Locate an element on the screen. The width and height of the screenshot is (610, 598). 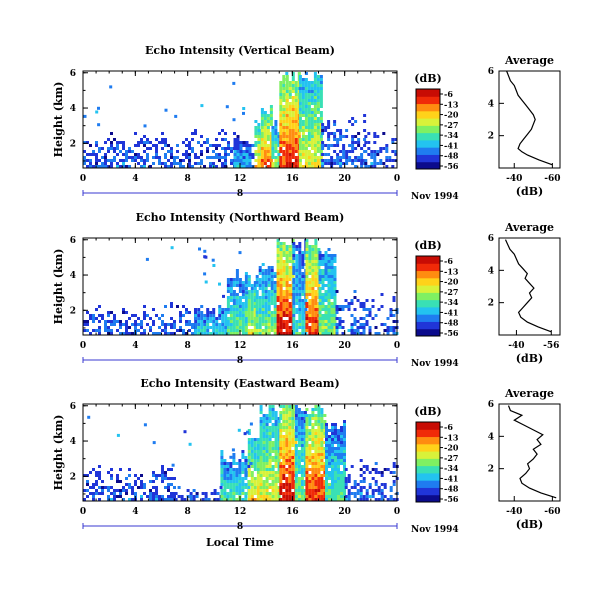
x-tick-label: 16 is located at coordinates (292, 346).